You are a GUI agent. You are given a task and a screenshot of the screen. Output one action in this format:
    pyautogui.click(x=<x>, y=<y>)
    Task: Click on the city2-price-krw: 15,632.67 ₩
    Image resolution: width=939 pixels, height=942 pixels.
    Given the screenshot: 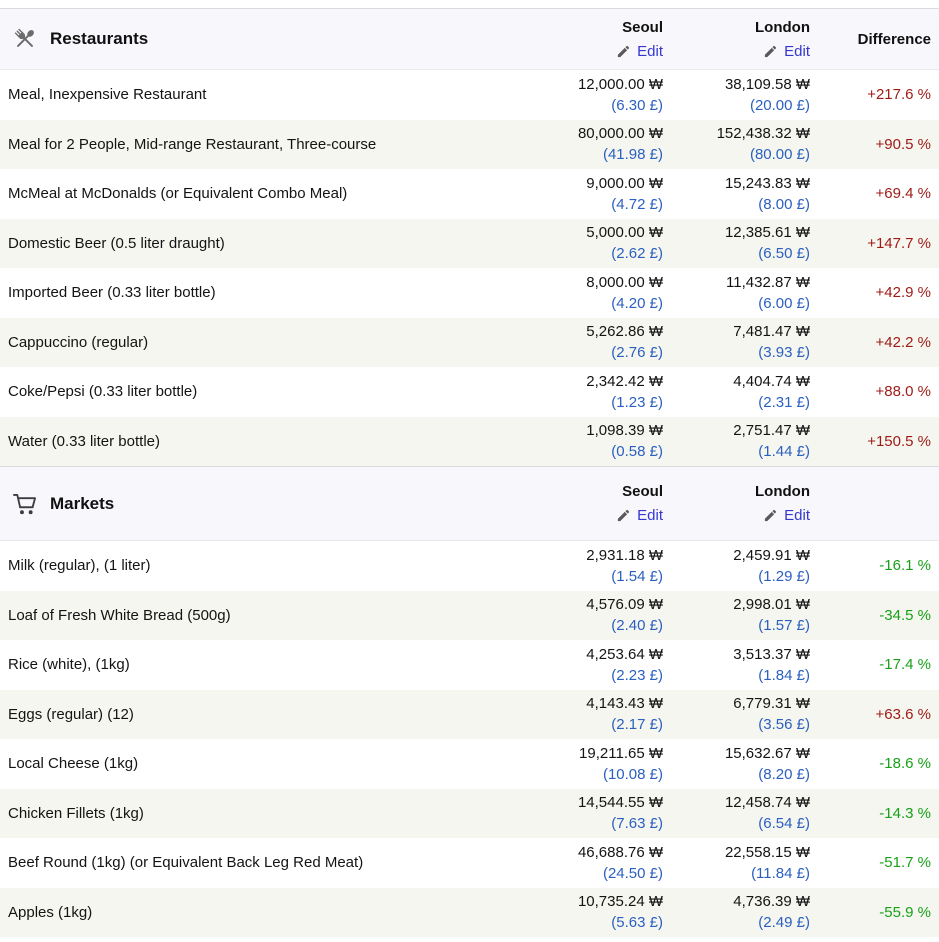 What is the action you would take?
    pyautogui.click(x=767, y=753)
    